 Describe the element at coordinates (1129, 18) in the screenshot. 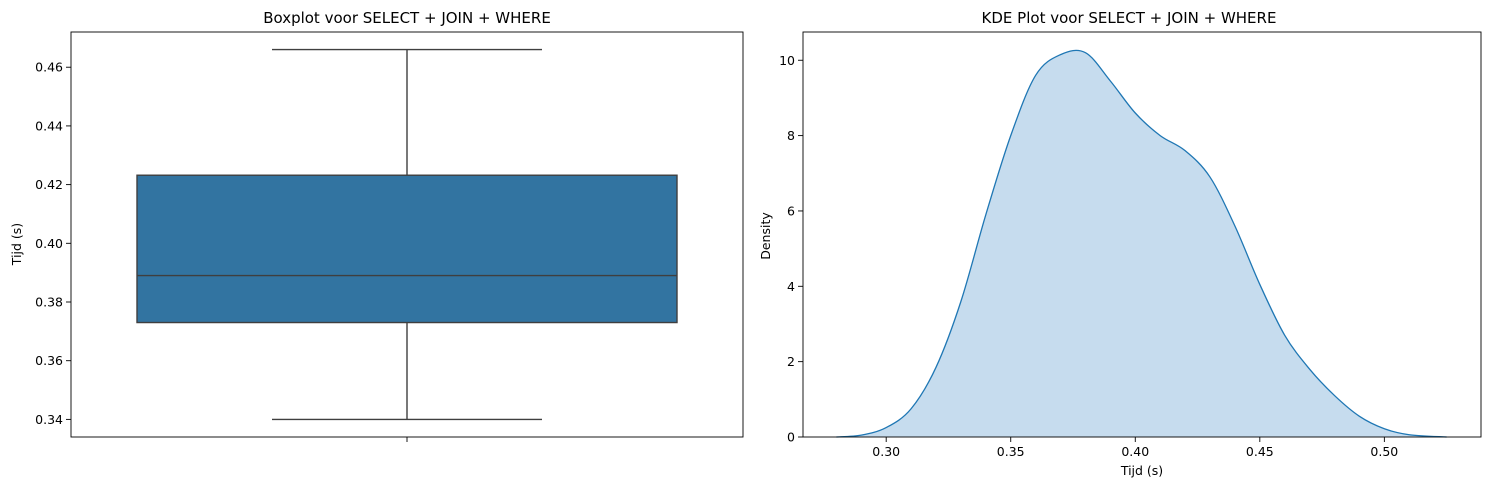

I see `kde-title: KDE Plot voor SELECT + JOIN + WHERE` at that location.